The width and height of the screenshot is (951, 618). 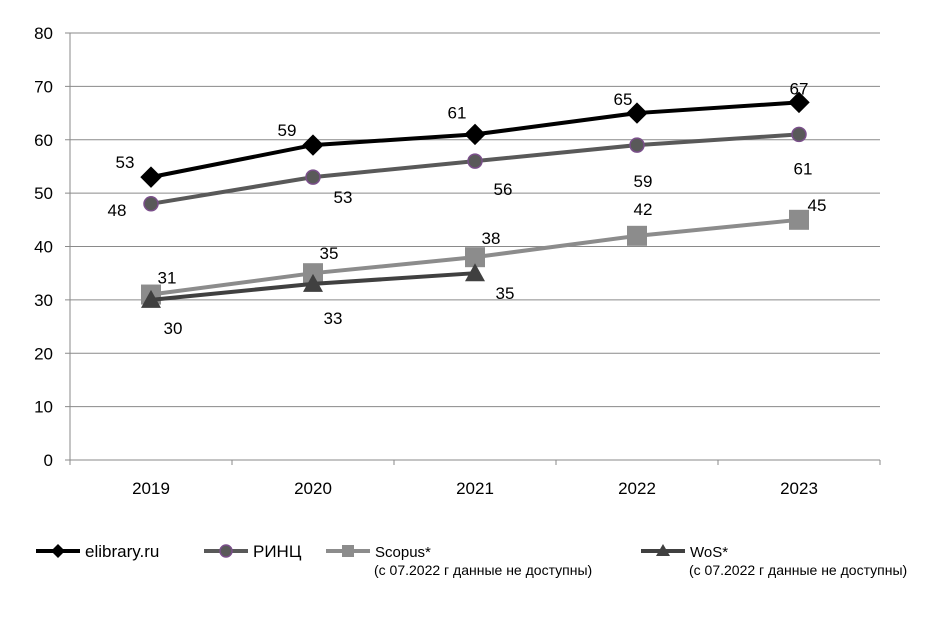 What do you see at coordinates (503, 189) in the screenshot?
I see `data-label: 56` at bounding box center [503, 189].